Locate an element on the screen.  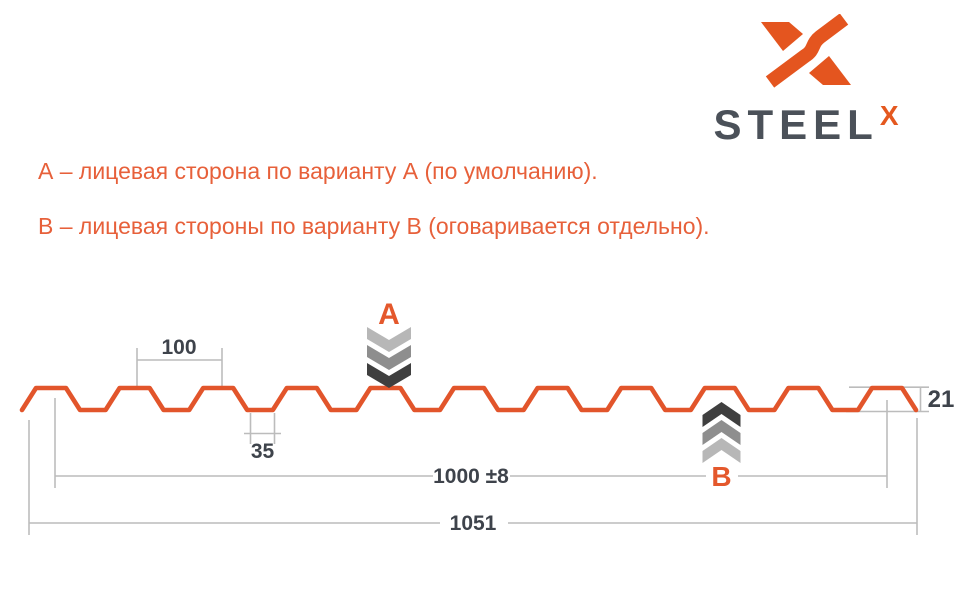
logo-mark-s-stroke is located at coordinates (807, 51).